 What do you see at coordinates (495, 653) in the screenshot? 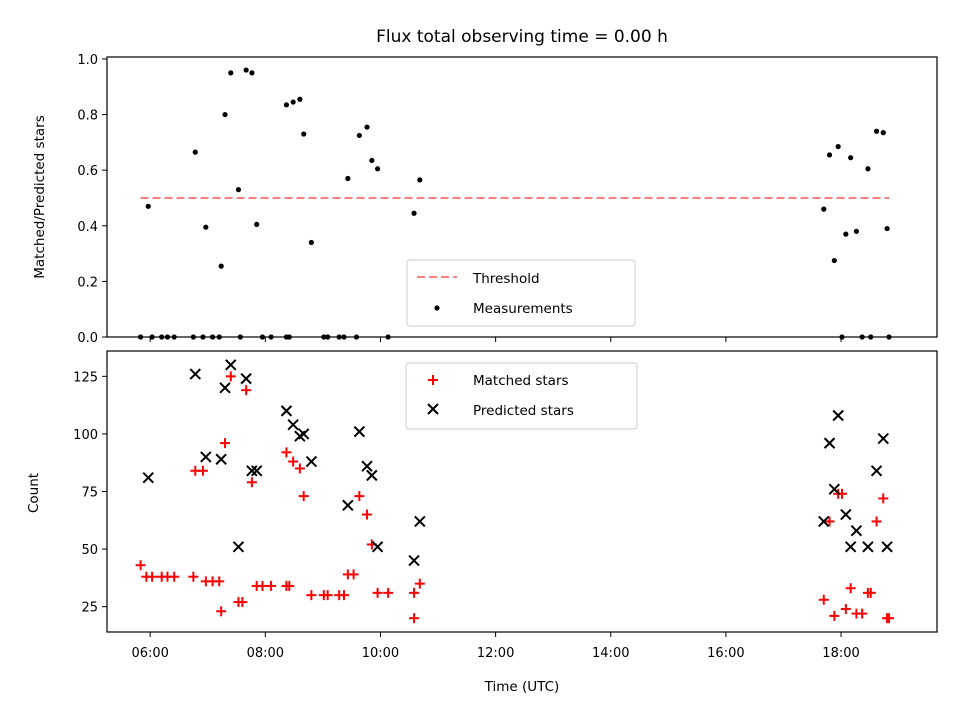
I see `bottom-xtick-label: 12:00` at bounding box center [495, 653].